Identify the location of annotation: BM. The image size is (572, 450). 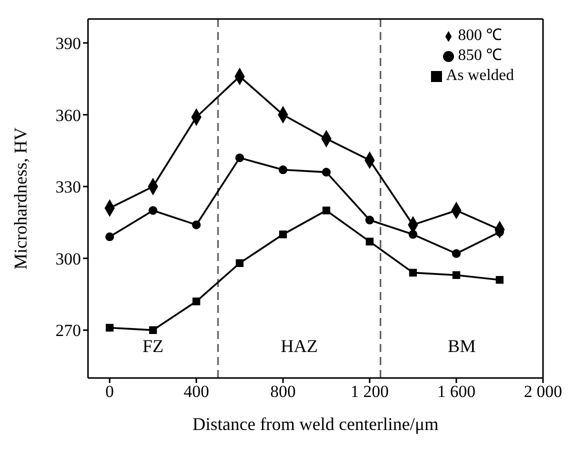
(462, 346).